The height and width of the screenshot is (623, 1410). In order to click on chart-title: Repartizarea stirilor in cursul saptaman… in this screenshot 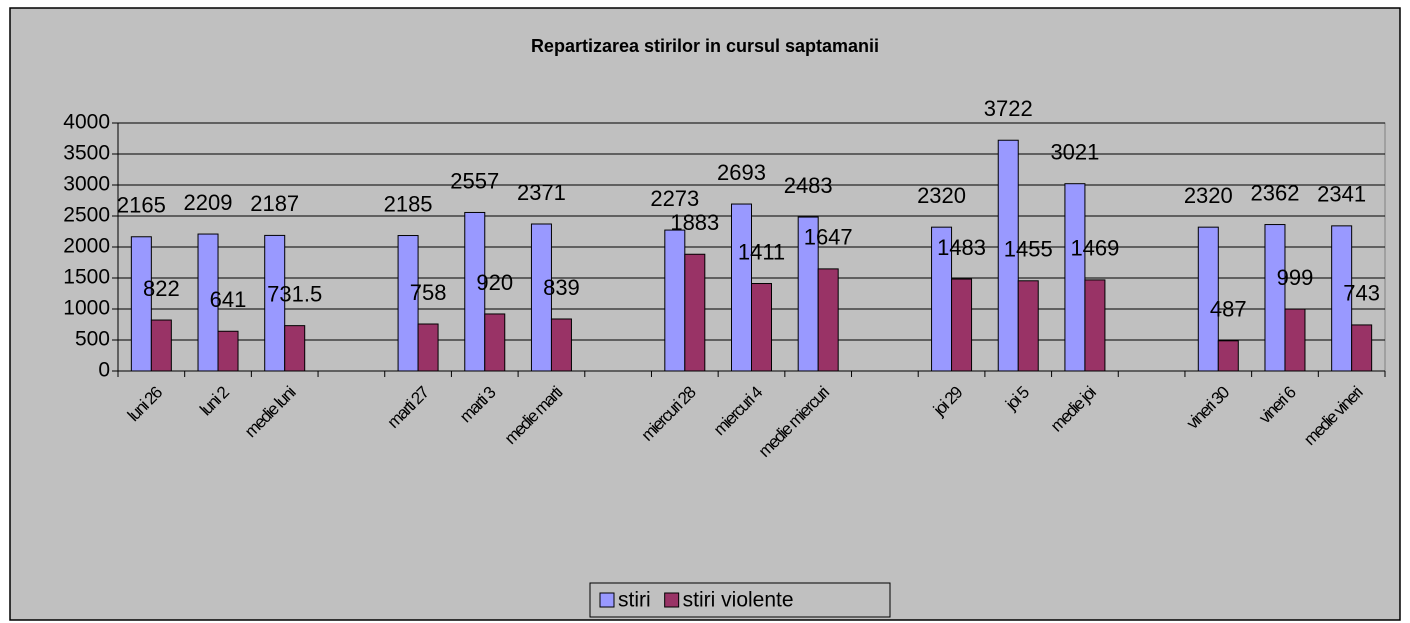, I will do `click(705, 46)`.